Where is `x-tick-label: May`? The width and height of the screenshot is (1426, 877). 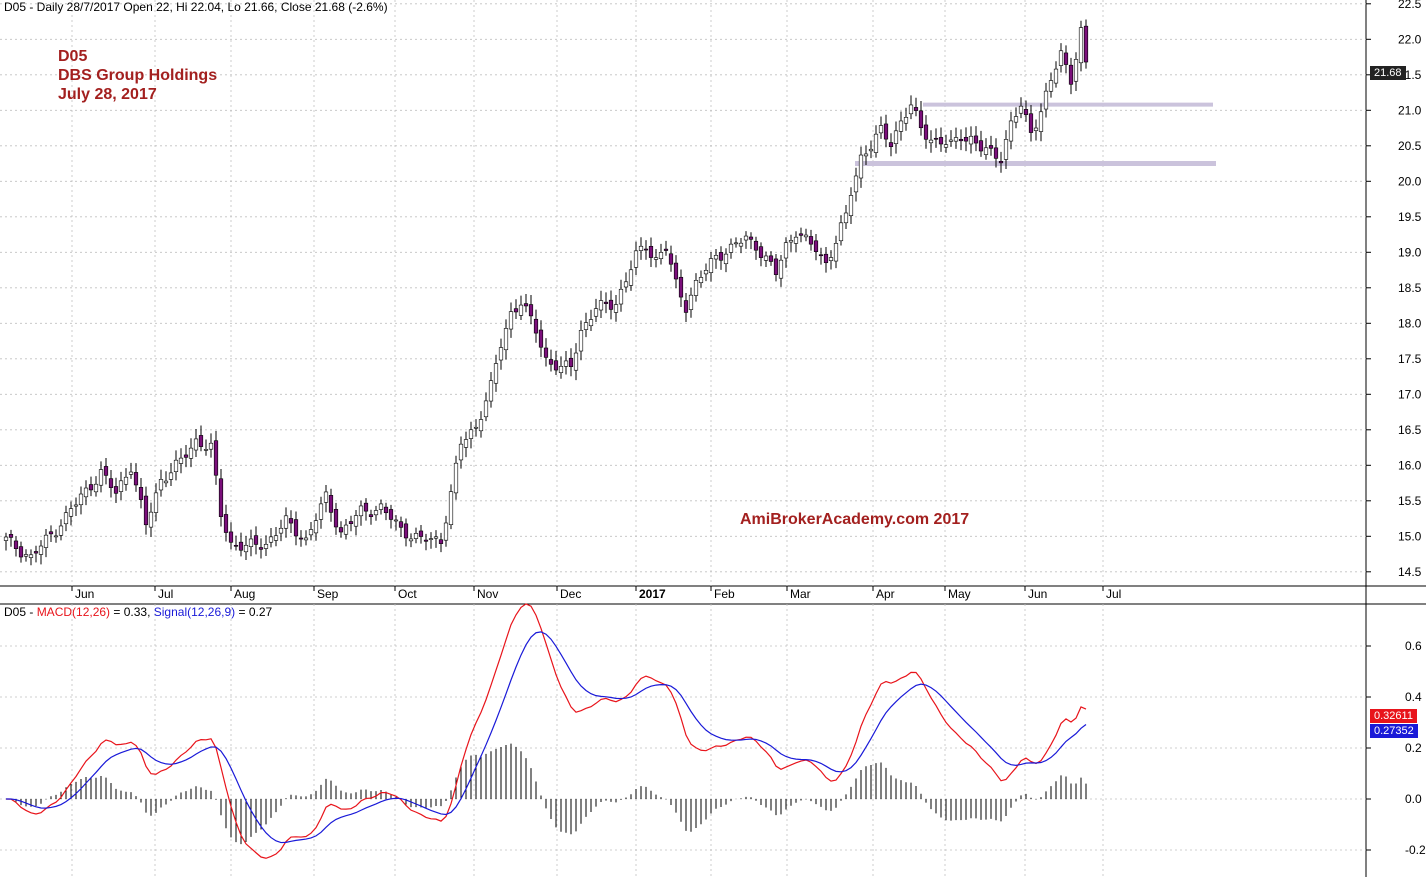
x-tick-label: May is located at coordinates (959, 594).